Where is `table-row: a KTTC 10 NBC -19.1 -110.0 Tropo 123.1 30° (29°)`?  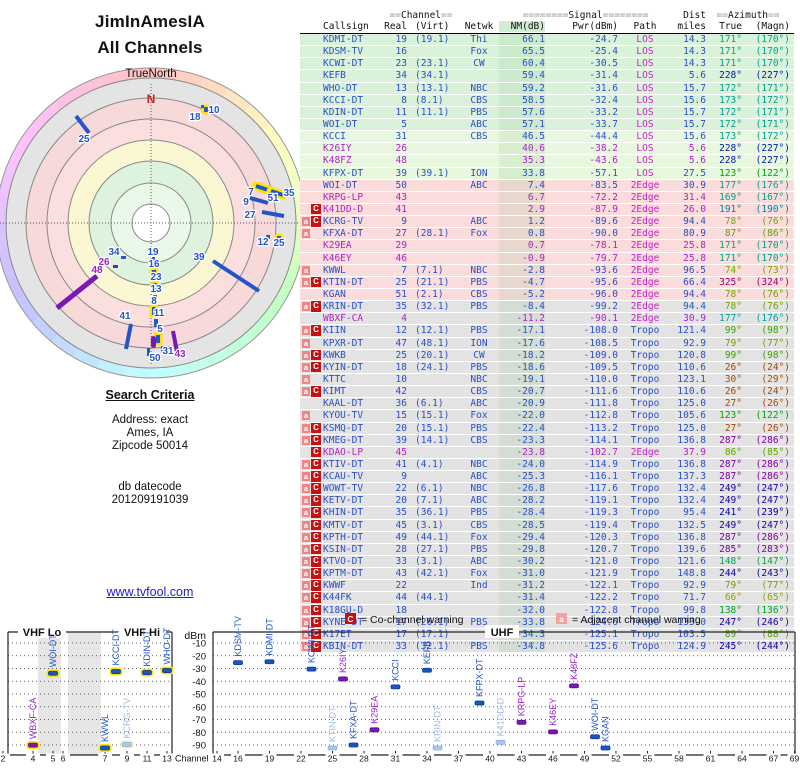
table-row: a KTTC 10 NBC -19.1 -110.0 Tropo 123.1 30° (29°) is located at coordinates (547, 380).